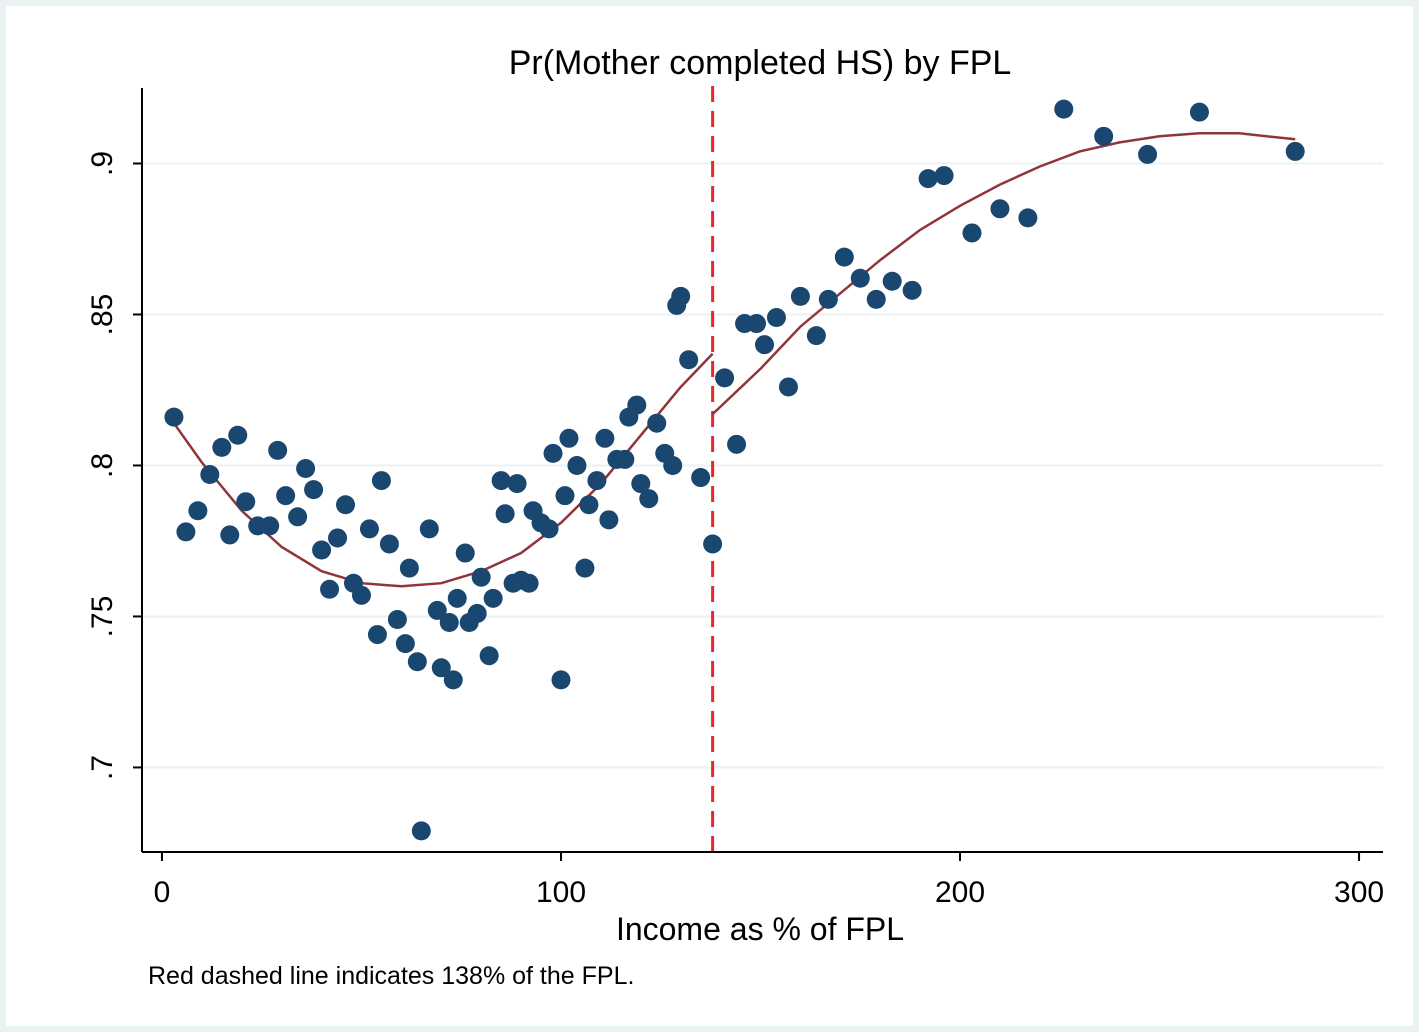 Image resolution: width=1419 pixels, height=1032 pixels. Describe the element at coordinates (960, 892) in the screenshot. I see `x-tick-label: 200` at that location.